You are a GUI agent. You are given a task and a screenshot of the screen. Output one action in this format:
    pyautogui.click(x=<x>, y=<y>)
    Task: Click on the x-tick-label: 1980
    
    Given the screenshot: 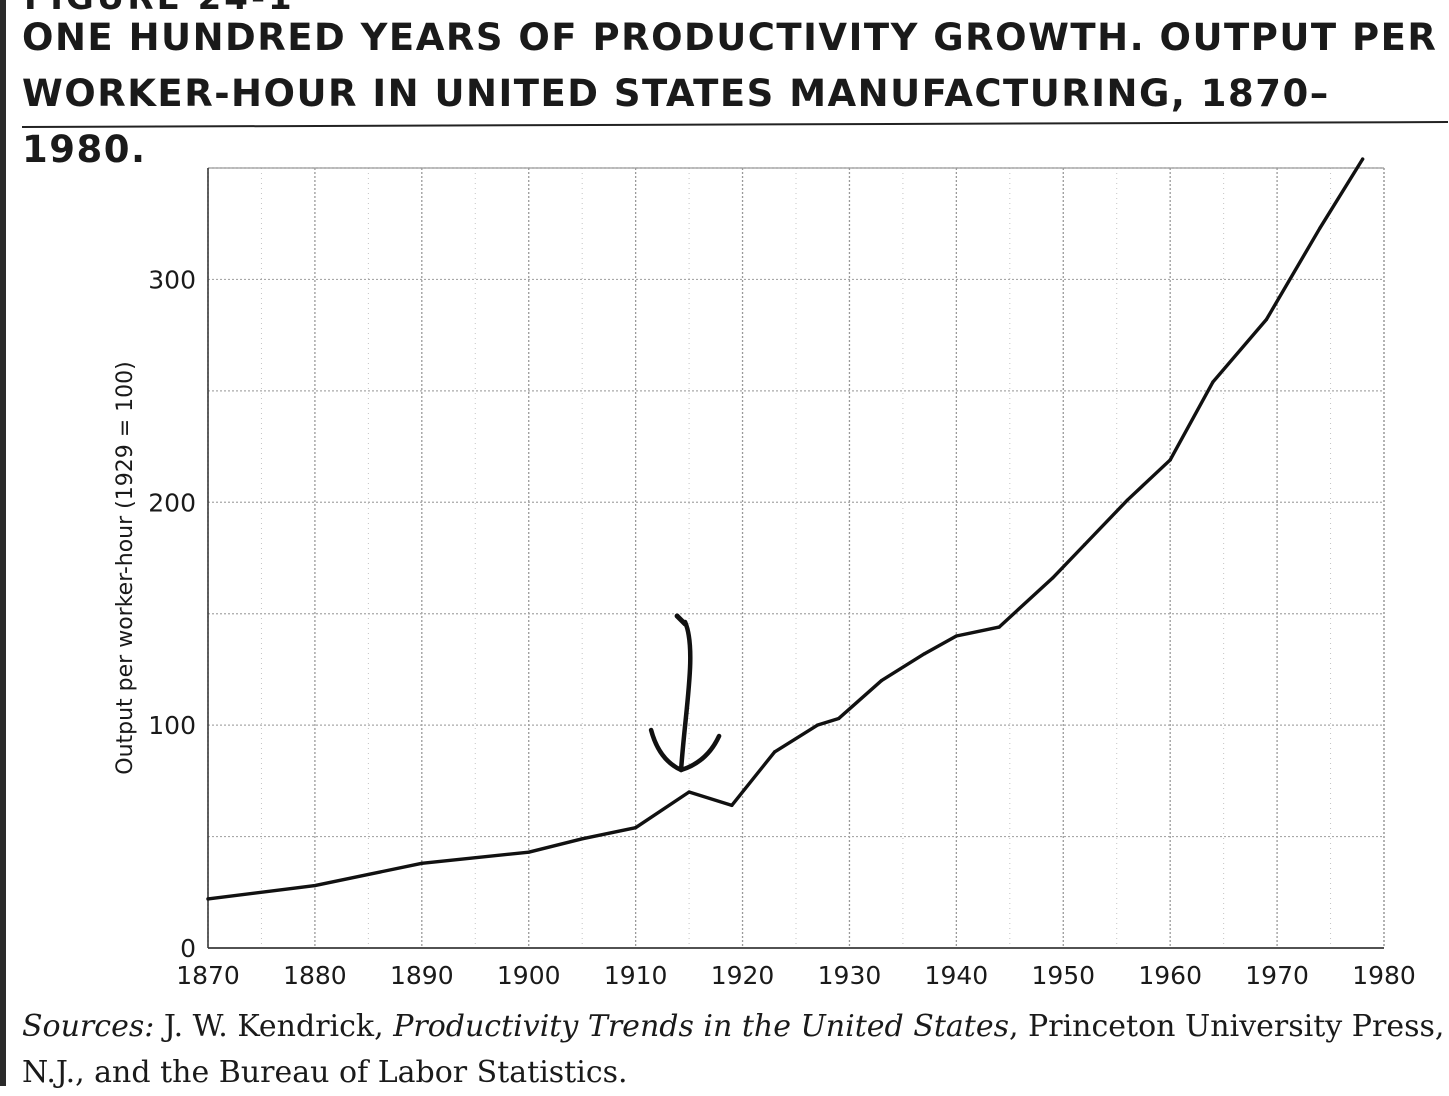 What is the action you would take?
    pyautogui.click(x=1384, y=975)
    